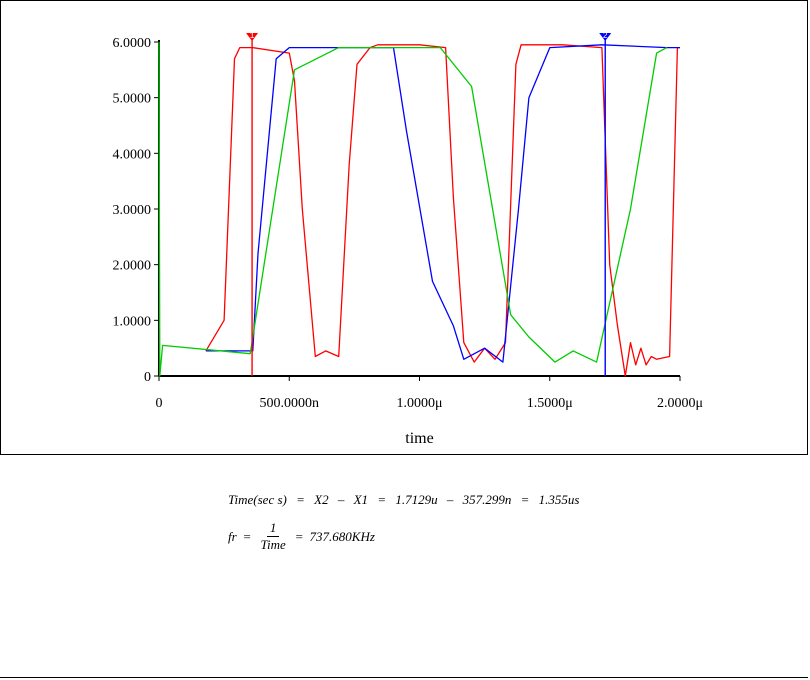  What do you see at coordinates (419, 438) in the screenshot?
I see `x-axis-label: time` at bounding box center [419, 438].